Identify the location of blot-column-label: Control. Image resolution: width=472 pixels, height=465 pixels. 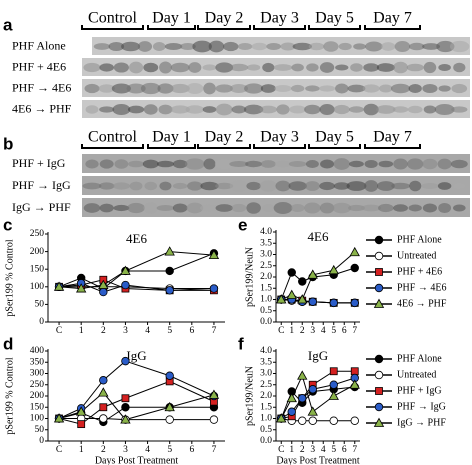
(112, 18).